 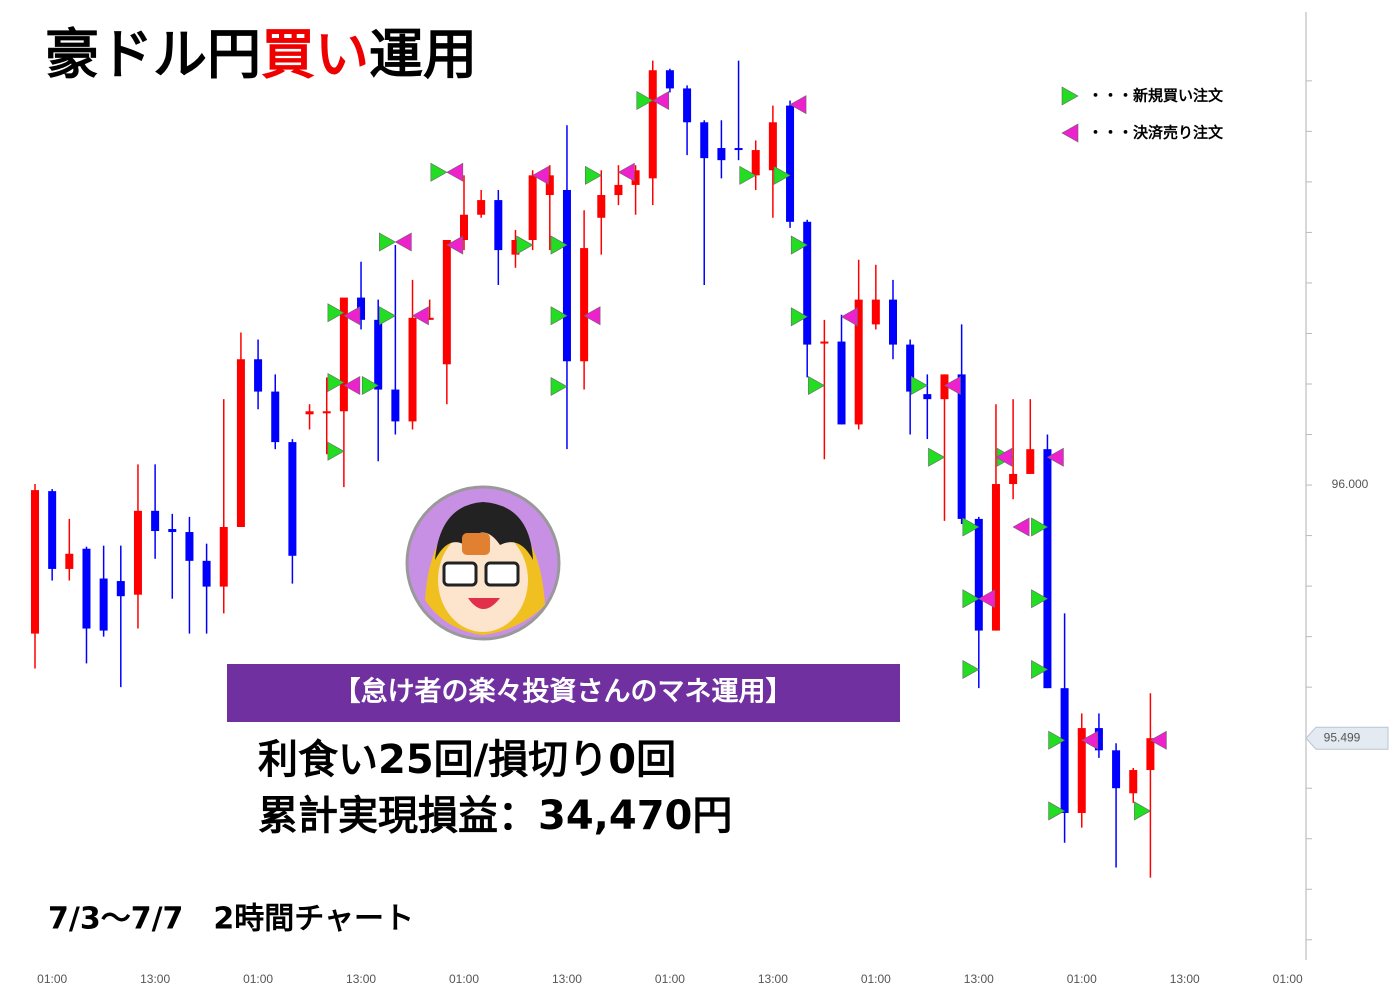 What do you see at coordinates (467, 760) in the screenshot?
I see `stats-text: 利食い25回/損切り0回` at bounding box center [467, 760].